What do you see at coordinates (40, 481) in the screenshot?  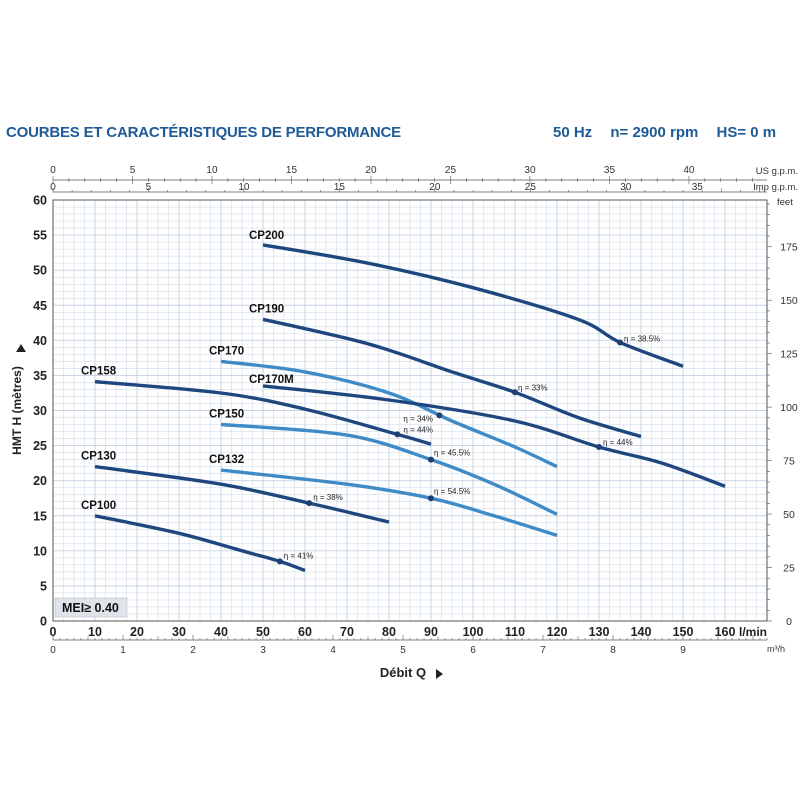 I see `y-tick-label: 20` at bounding box center [40, 481].